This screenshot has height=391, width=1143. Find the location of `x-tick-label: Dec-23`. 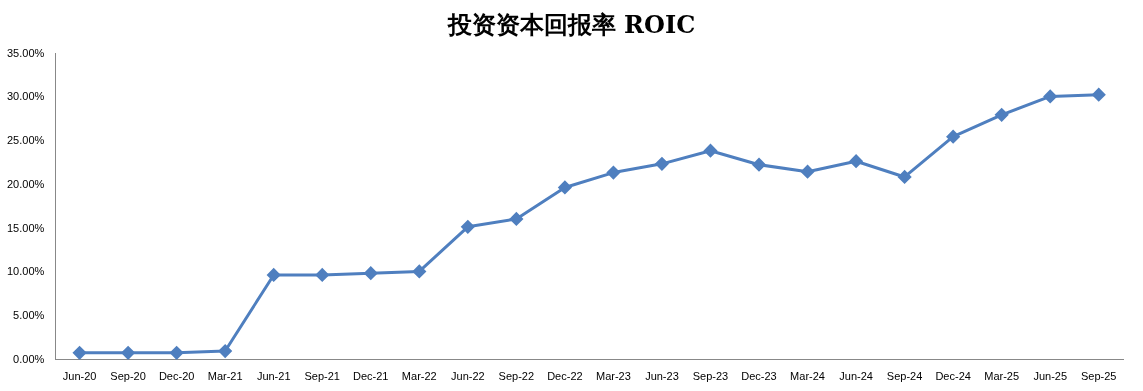

x-tick-label: Dec-23 is located at coordinates (759, 376).